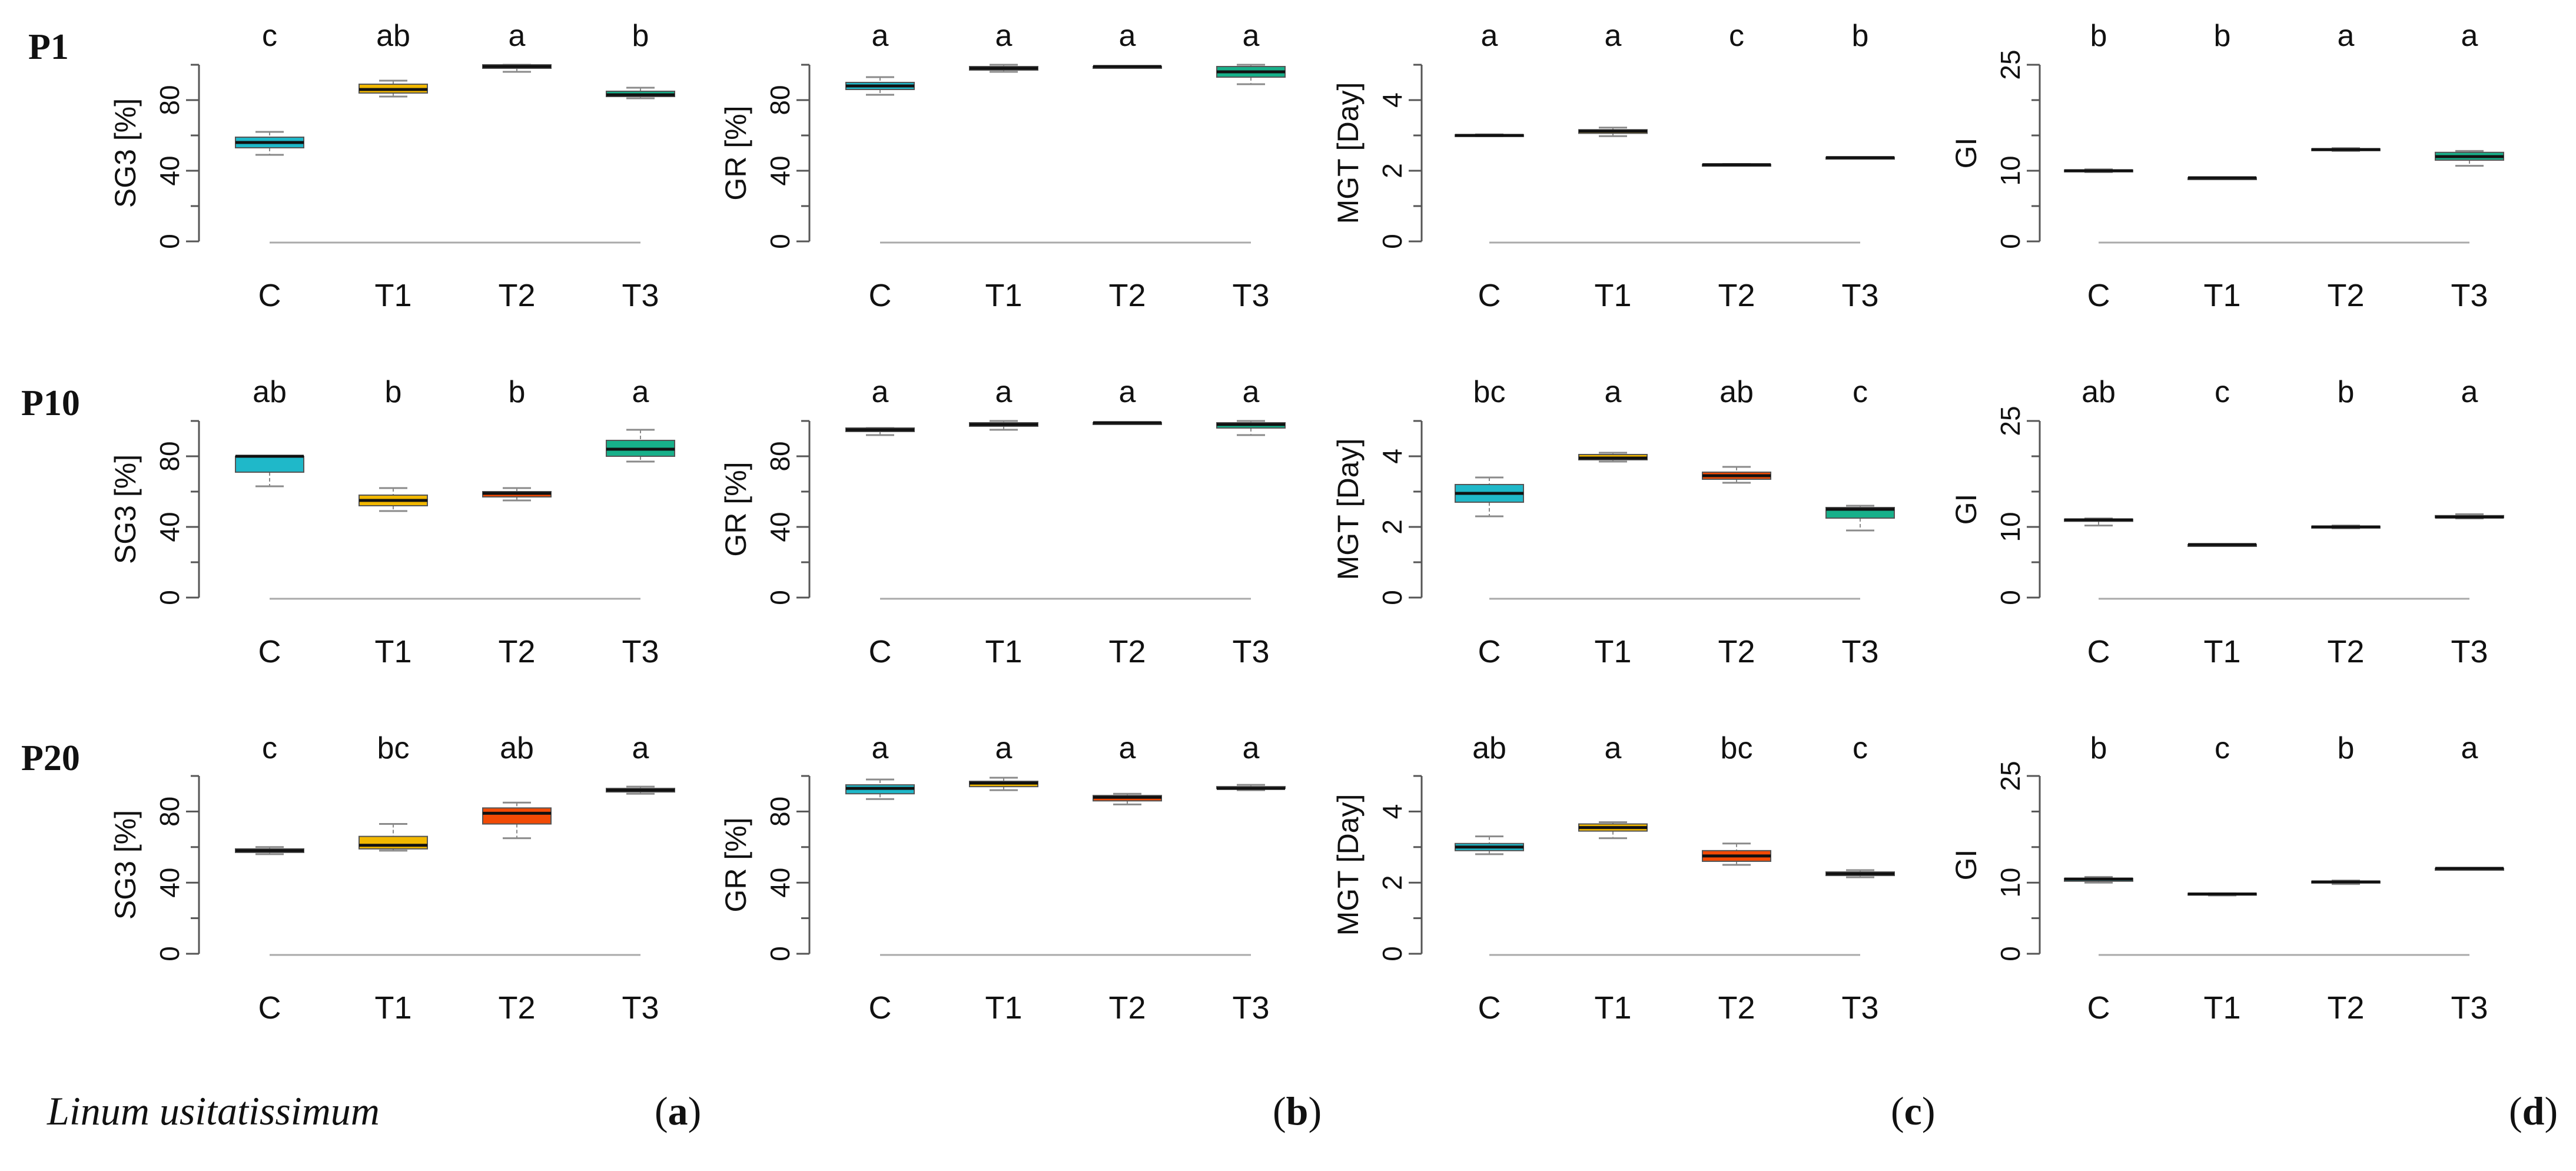 The height and width of the screenshot is (1171, 2576). What do you see at coordinates (517, 816) in the screenshot?
I see `box-t2` at bounding box center [517, 816].